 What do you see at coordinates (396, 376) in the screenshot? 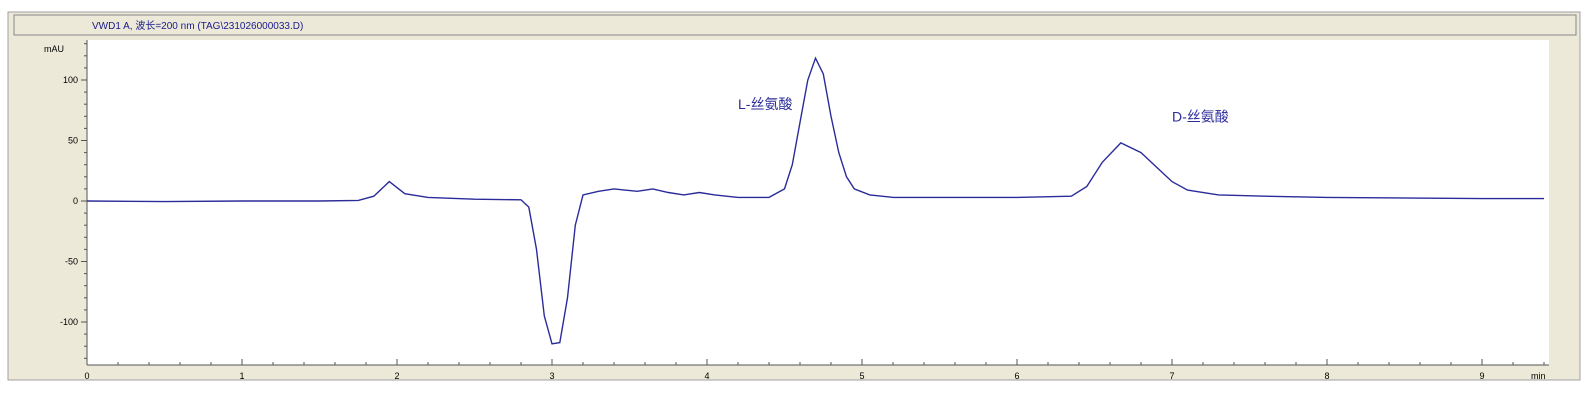
I see `x-tick-label: 2` at bounding box center [396, 376].